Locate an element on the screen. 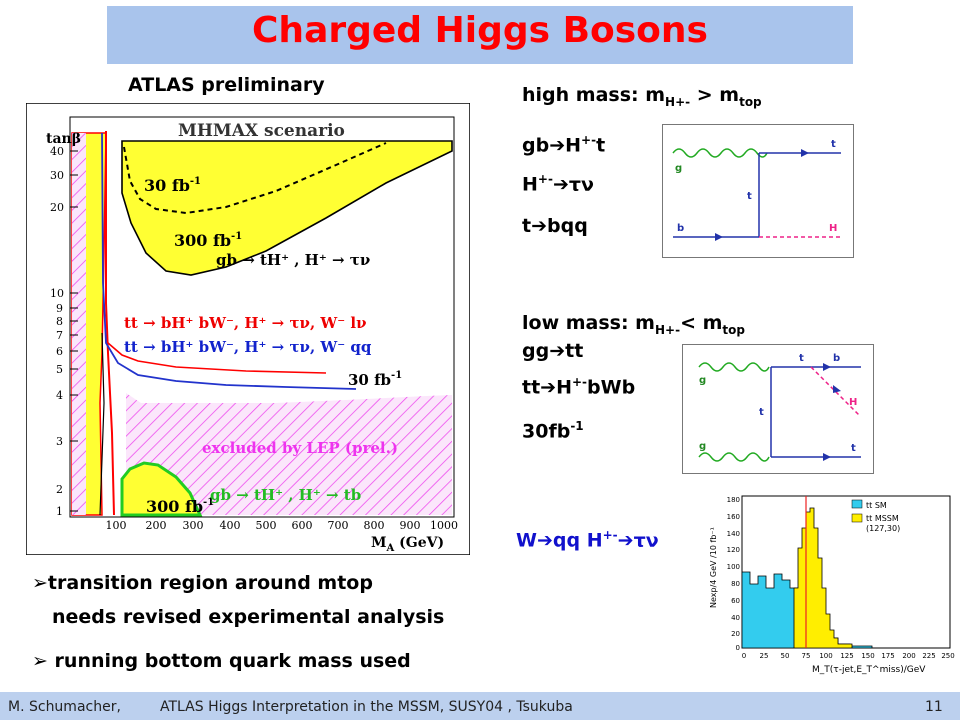  label-300fb-bottom: 300 fb-1 is located at coordinates (180, 506).